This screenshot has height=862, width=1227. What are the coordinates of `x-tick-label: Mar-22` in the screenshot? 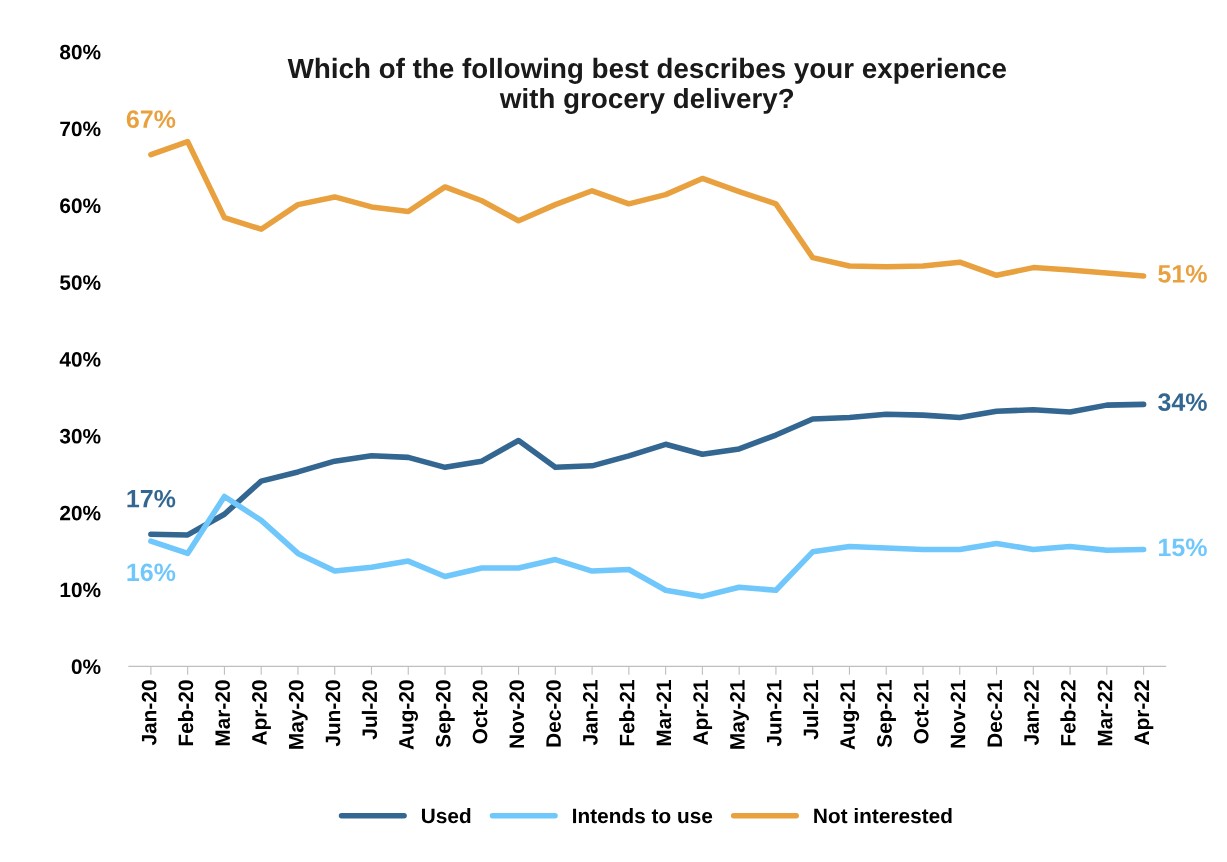 It's located at (1105, 713).